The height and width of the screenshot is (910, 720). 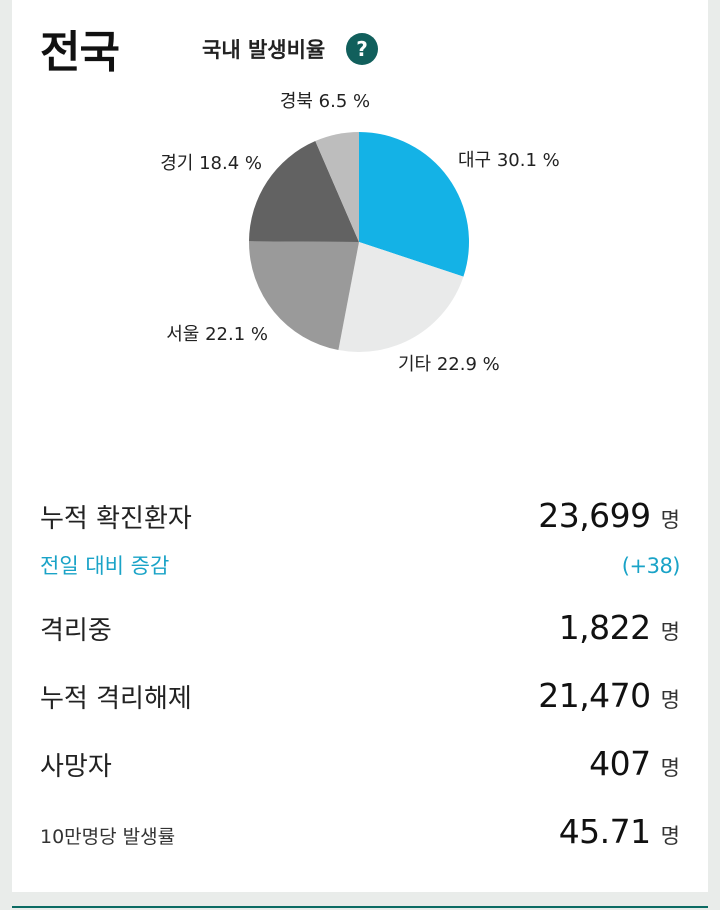 I want to click on stat-value-group: 23,699 명, so click(x=609, y=515).